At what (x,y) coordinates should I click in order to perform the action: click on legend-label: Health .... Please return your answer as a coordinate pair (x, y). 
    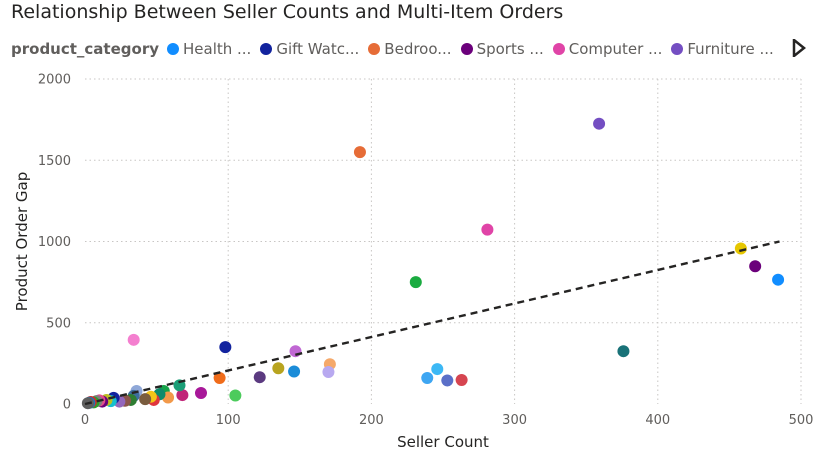
    Looking at the image, I should click on (217, 49).